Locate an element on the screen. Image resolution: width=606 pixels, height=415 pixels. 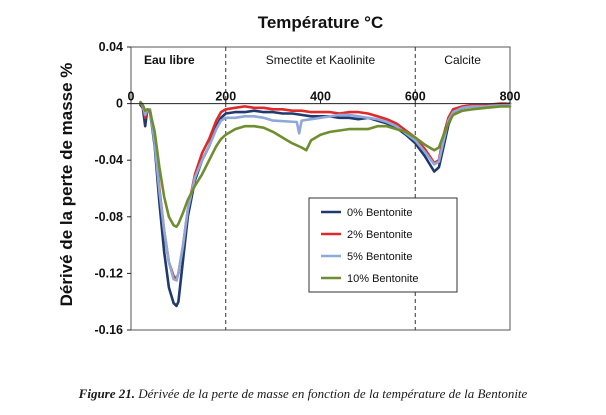
y-tick-label: -0.16 is located at coordinates (109, 330).